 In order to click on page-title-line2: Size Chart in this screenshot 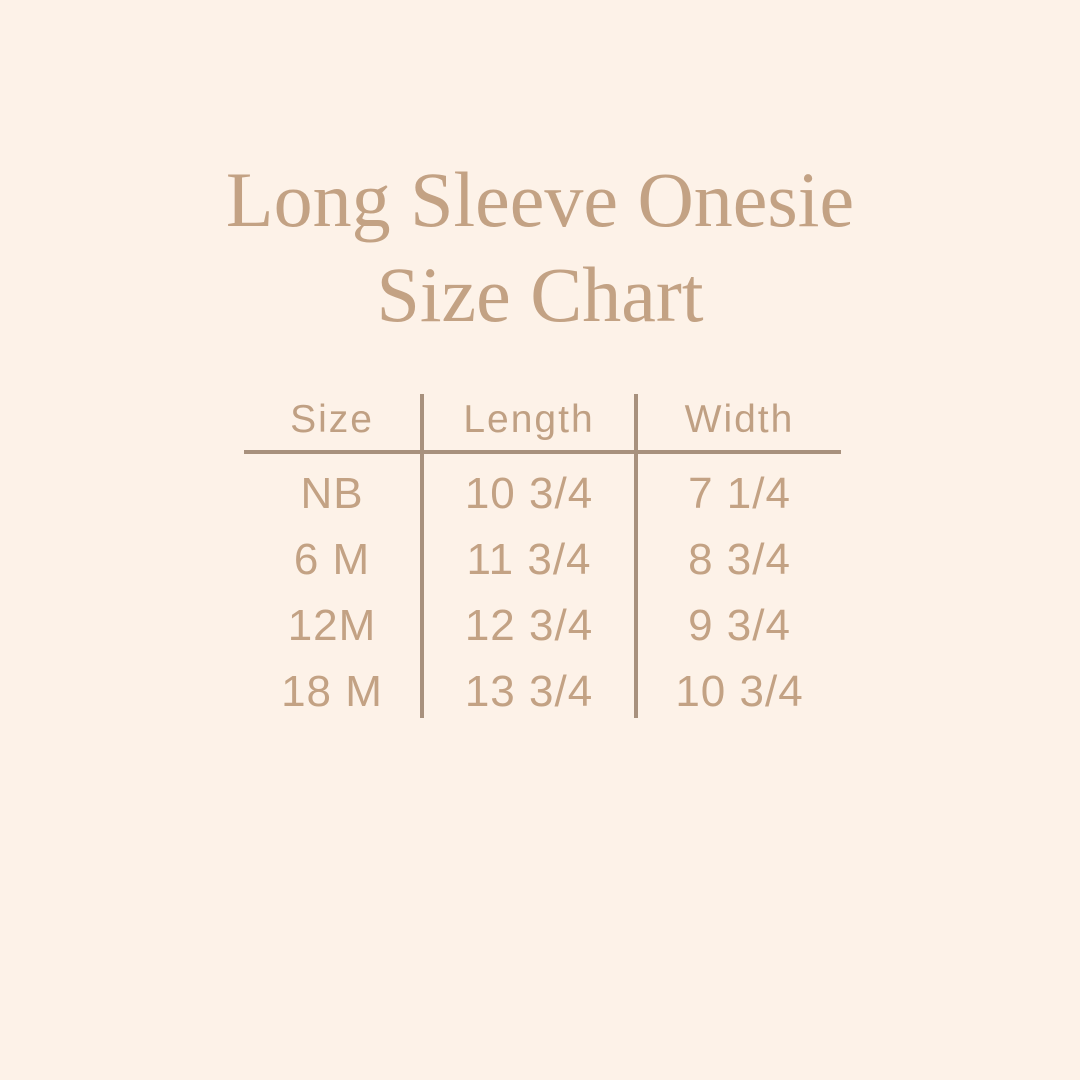, I will do `click(540, 294)`.